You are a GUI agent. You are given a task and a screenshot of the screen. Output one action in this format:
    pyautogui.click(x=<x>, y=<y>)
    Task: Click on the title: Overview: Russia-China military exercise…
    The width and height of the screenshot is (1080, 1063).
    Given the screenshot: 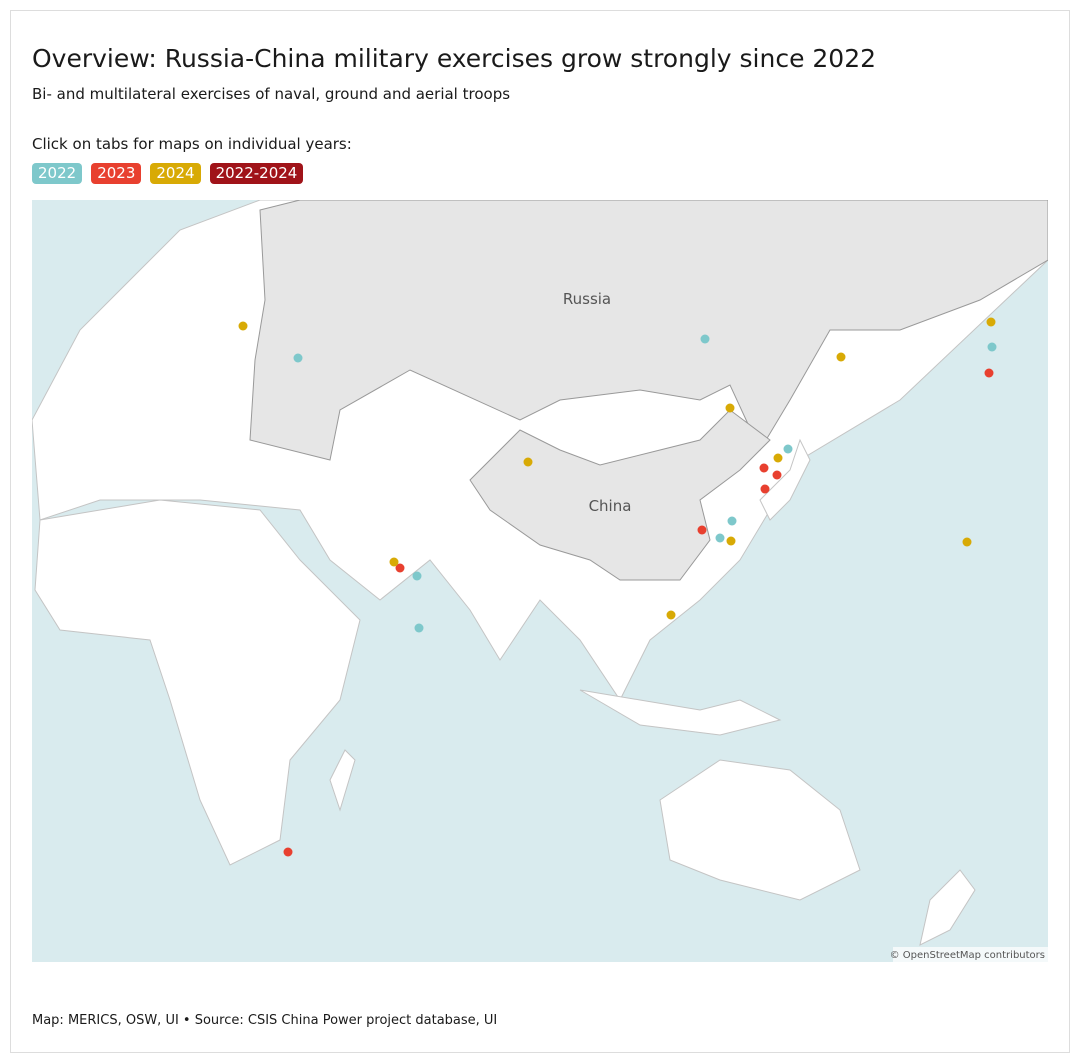 What is the action you would take?
    pyautogui.click(x=454, y=58)
    